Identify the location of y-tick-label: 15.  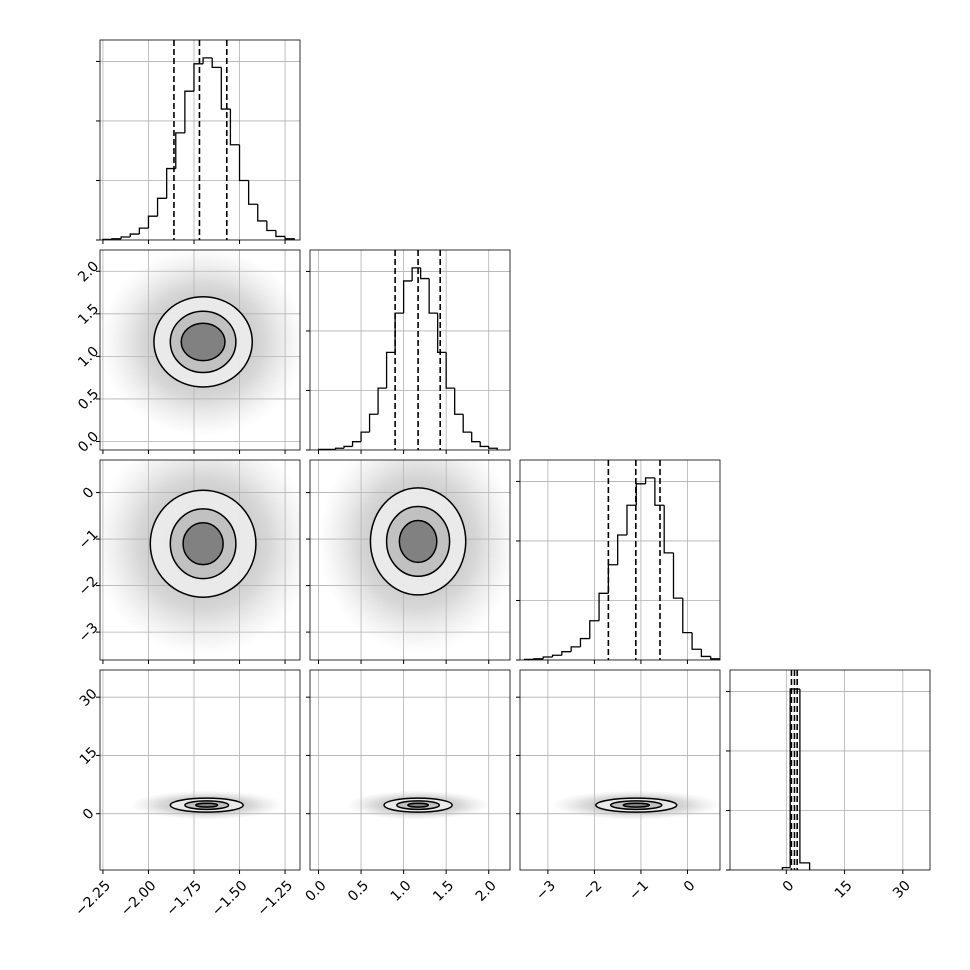
(89, 756).